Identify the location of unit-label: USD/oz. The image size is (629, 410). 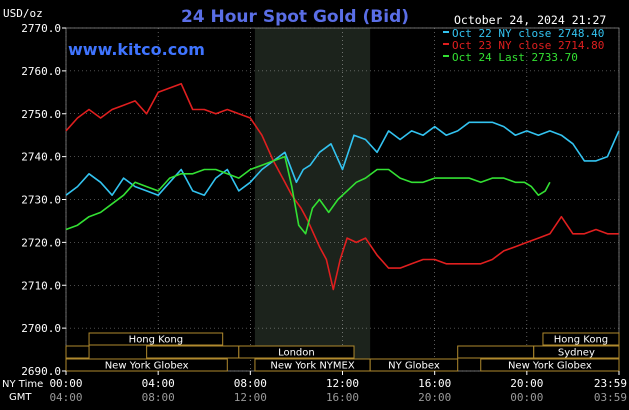
(23, 13).